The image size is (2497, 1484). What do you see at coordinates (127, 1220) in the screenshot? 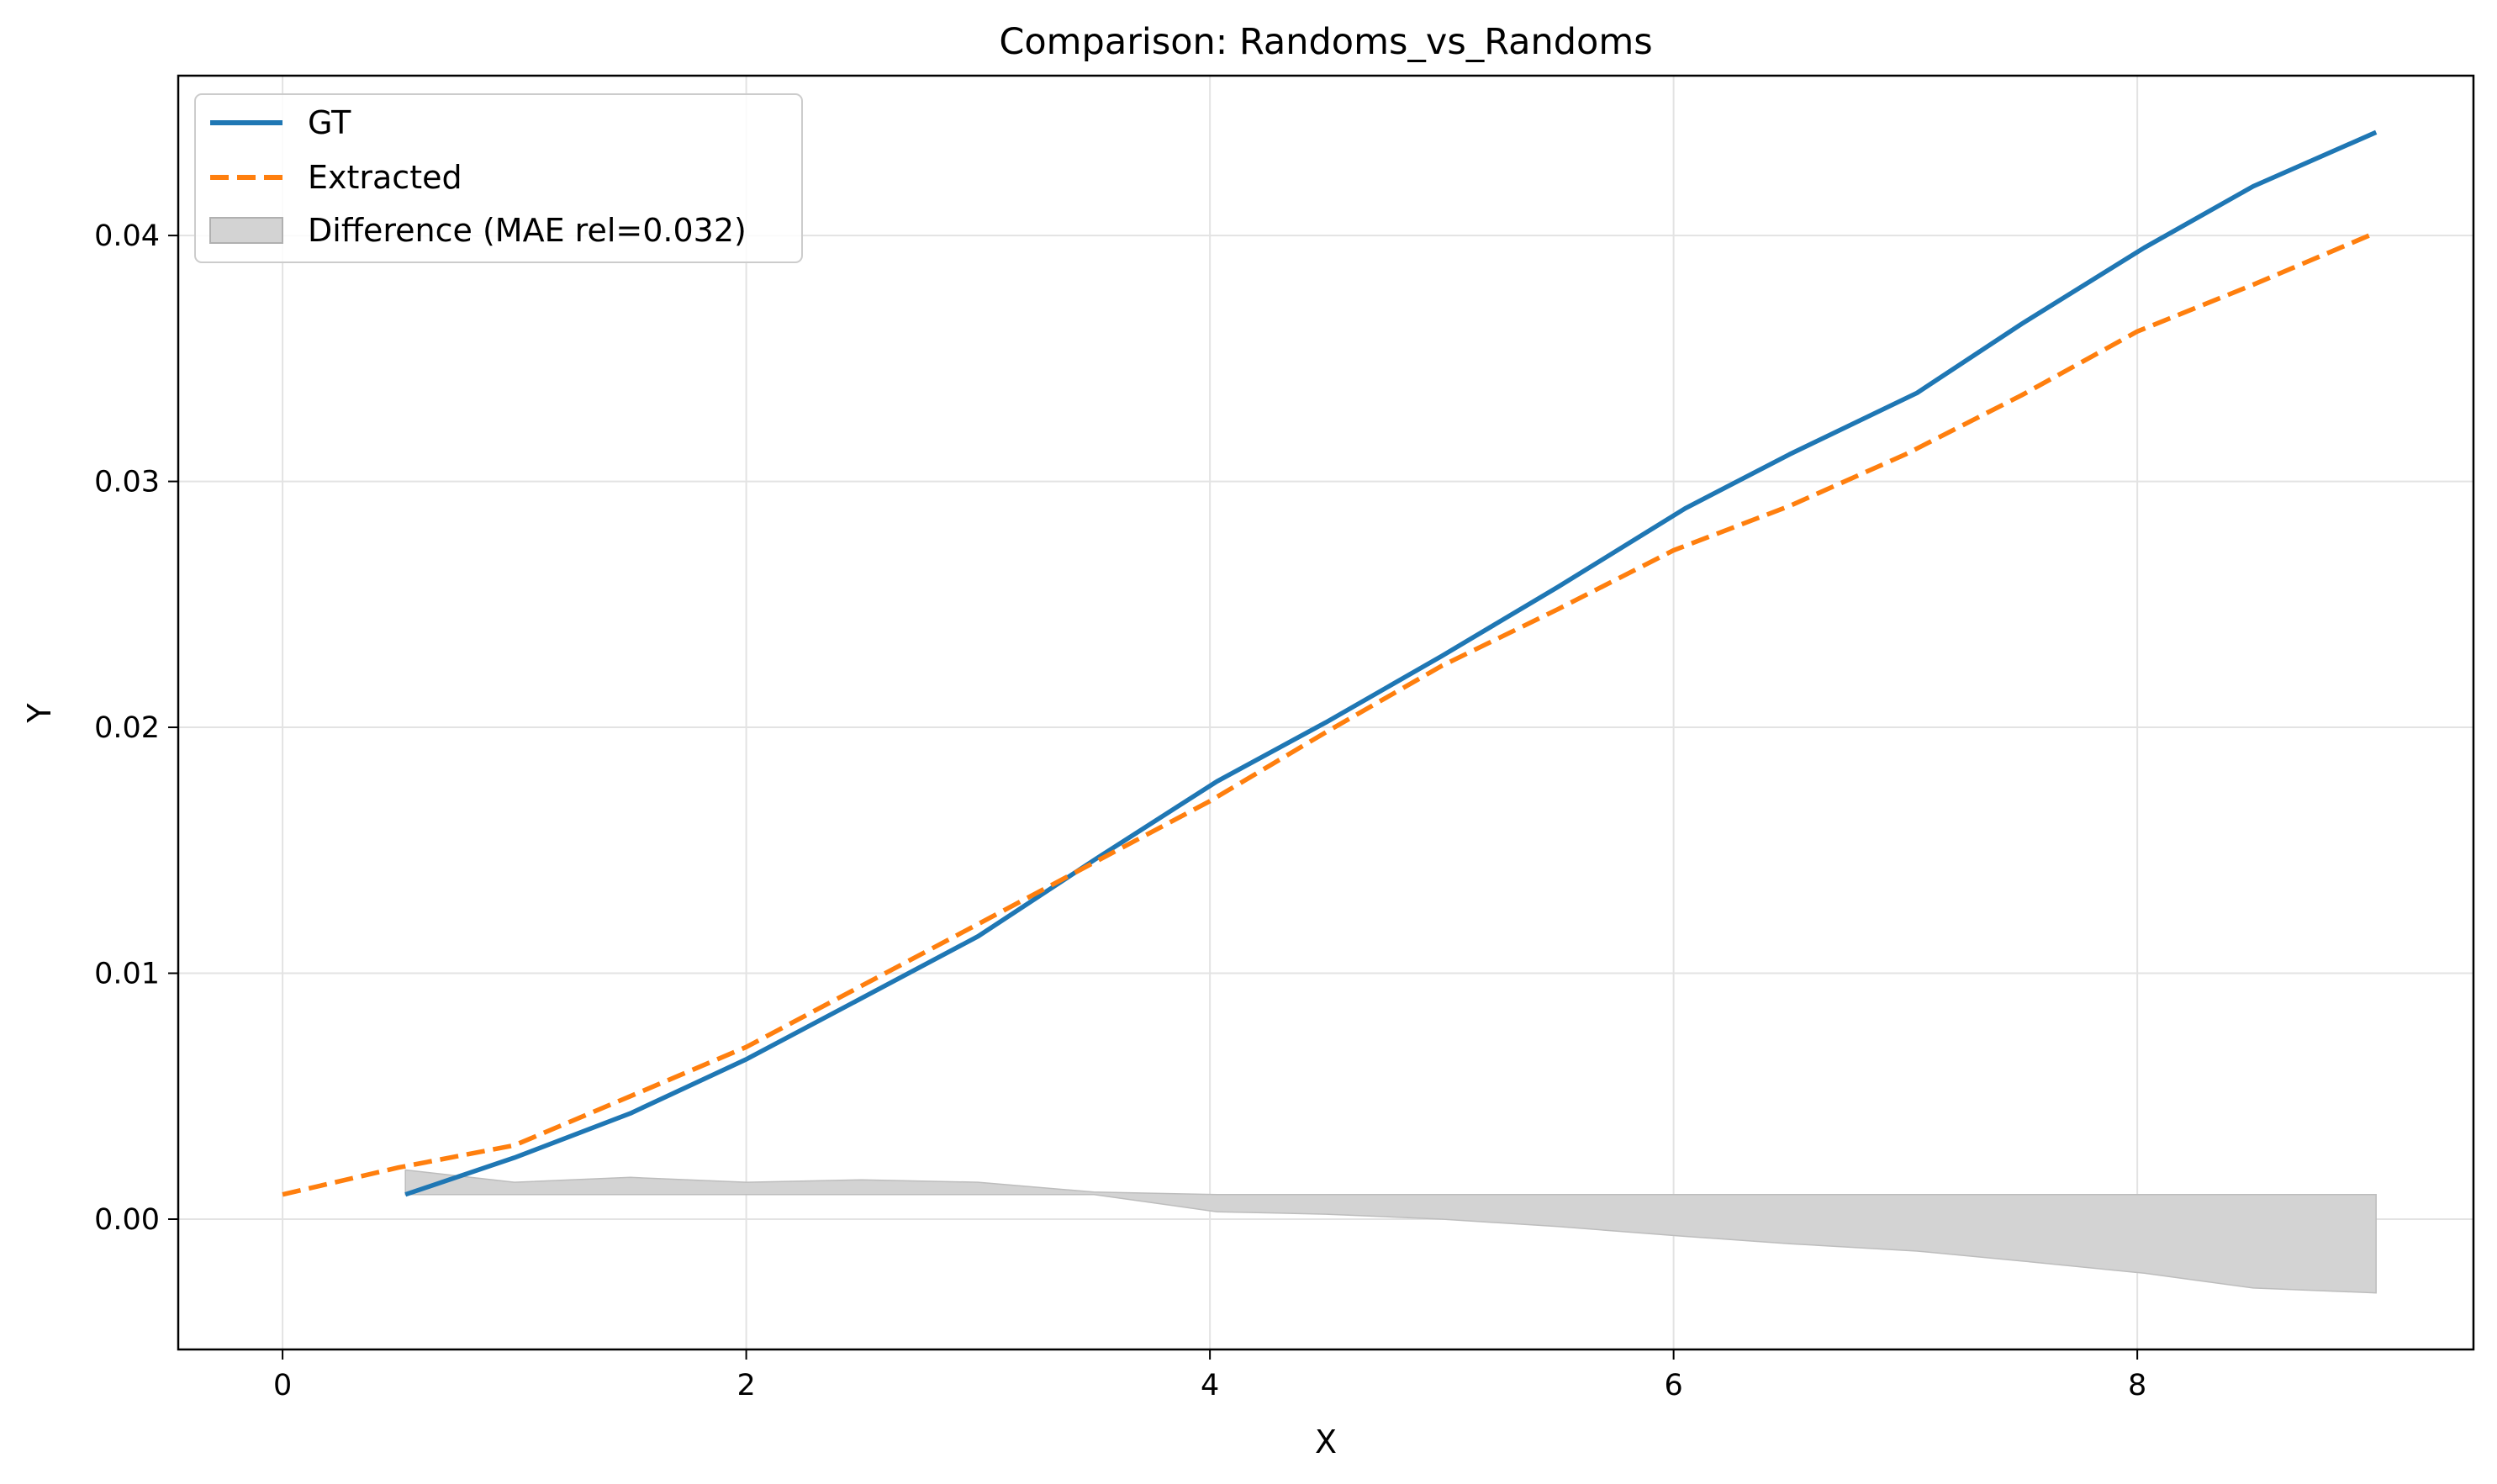
I see `y-tick-label: 0.00` at bounding box center [127, 1220].